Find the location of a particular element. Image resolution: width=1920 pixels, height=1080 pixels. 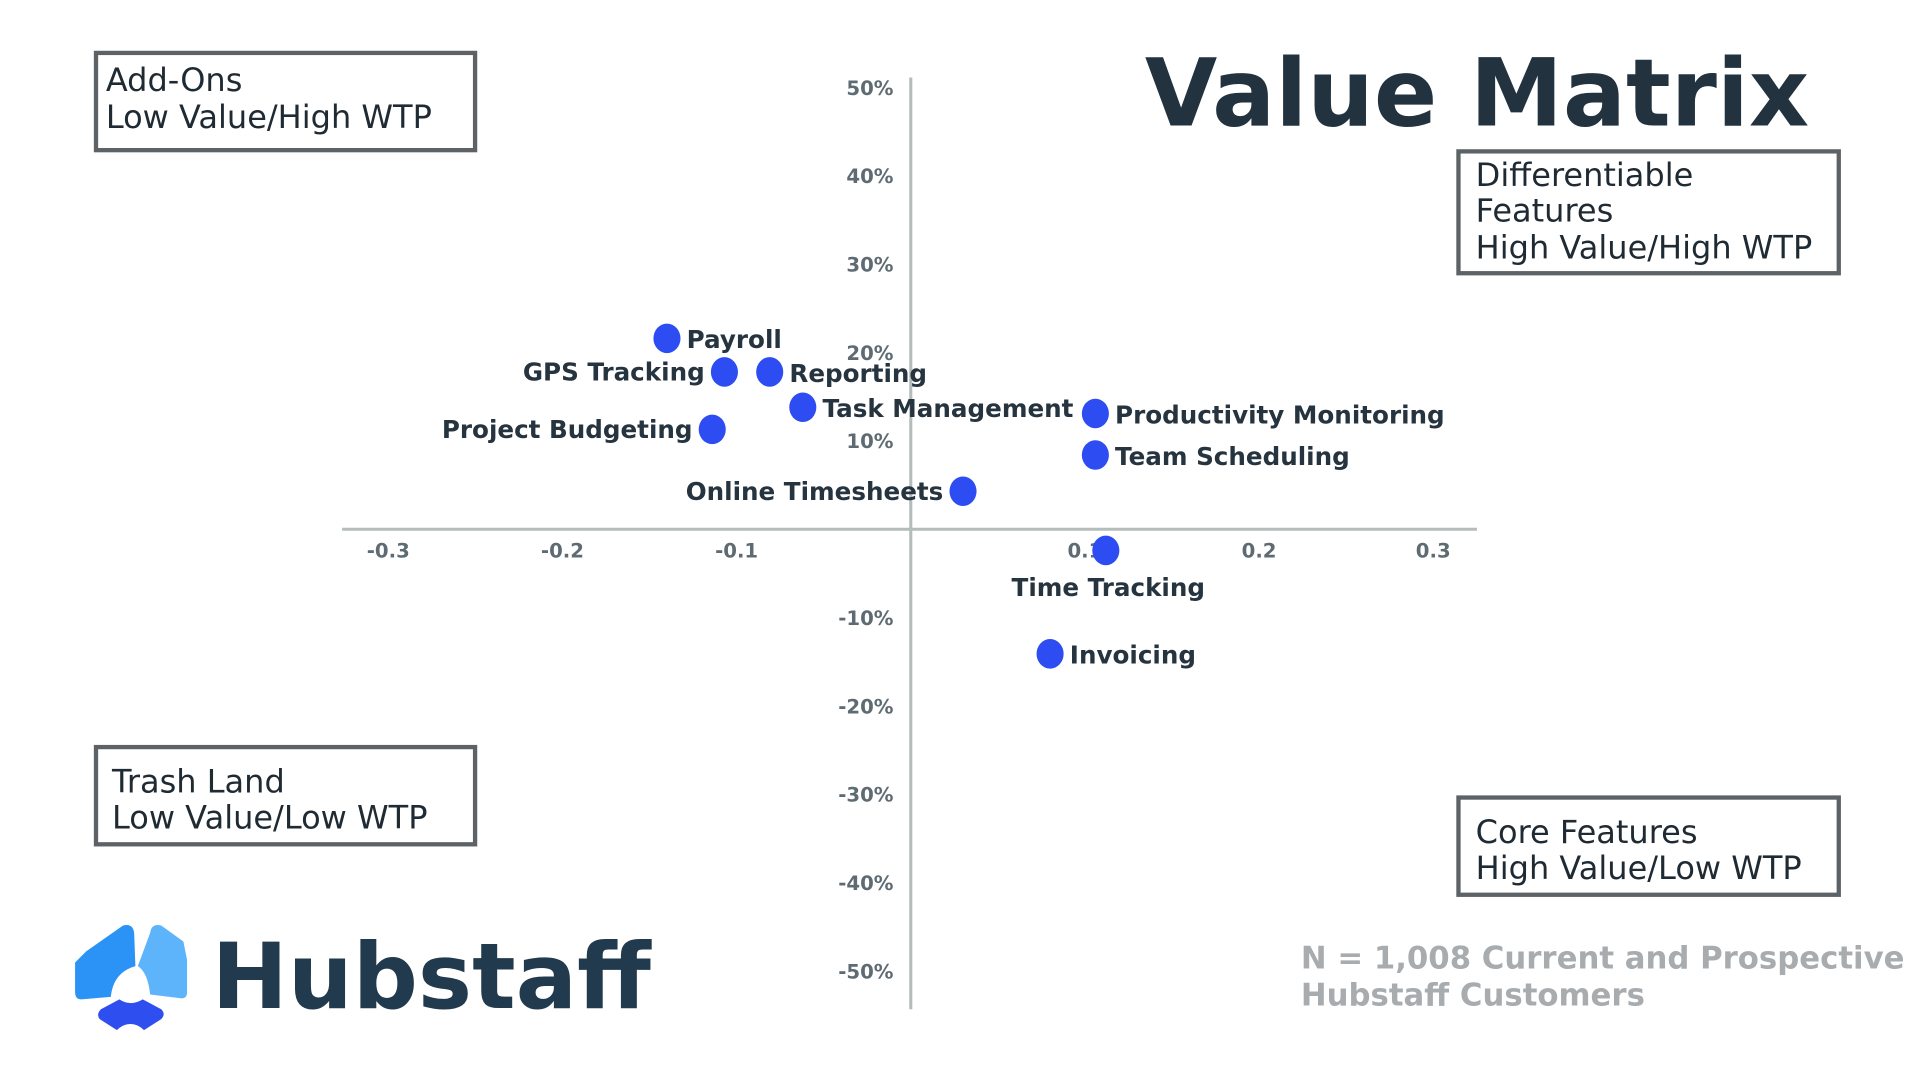

x-tick-label: 0.2 is located at coordinates (1259, 551).